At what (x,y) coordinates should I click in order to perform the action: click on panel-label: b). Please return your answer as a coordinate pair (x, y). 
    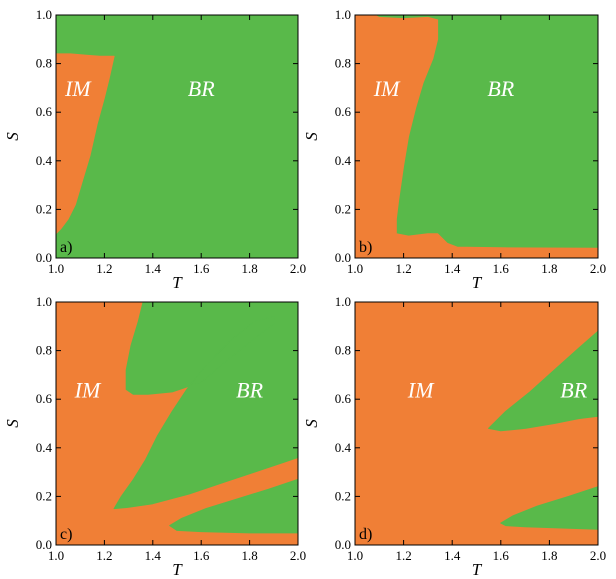
    Looking at the image, I should click on (365, 247).